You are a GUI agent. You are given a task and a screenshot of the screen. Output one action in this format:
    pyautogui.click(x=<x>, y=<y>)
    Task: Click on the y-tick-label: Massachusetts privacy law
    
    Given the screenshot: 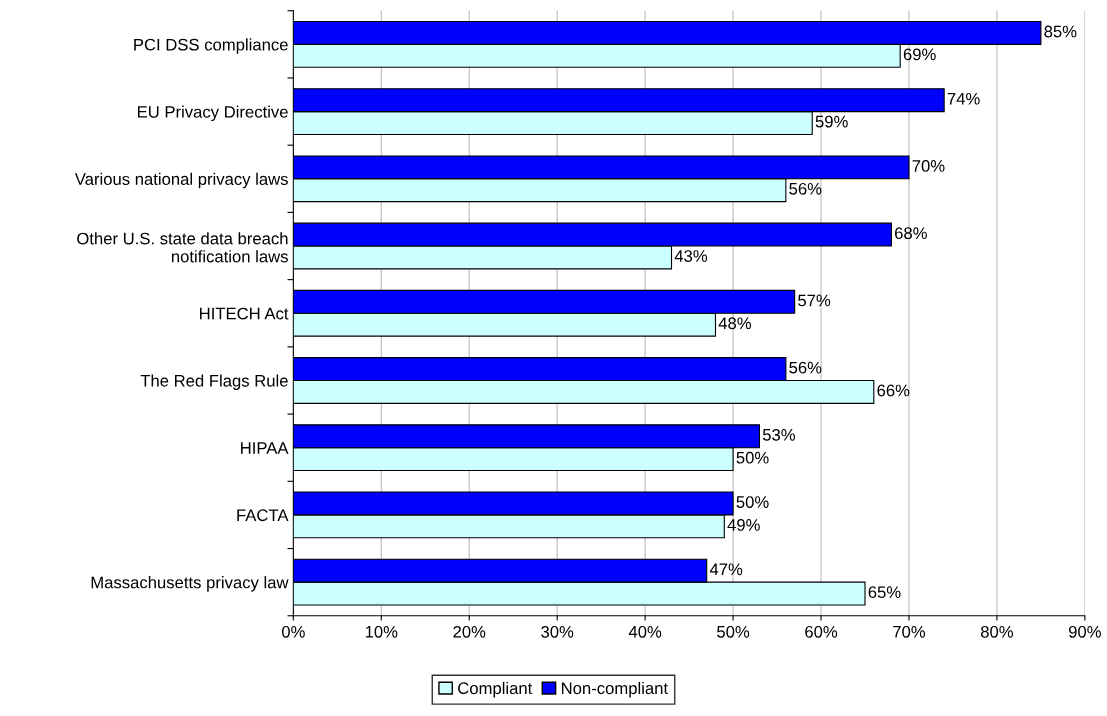 What is the action you would take?
    pyautogui.click(x=190, y=584)
    